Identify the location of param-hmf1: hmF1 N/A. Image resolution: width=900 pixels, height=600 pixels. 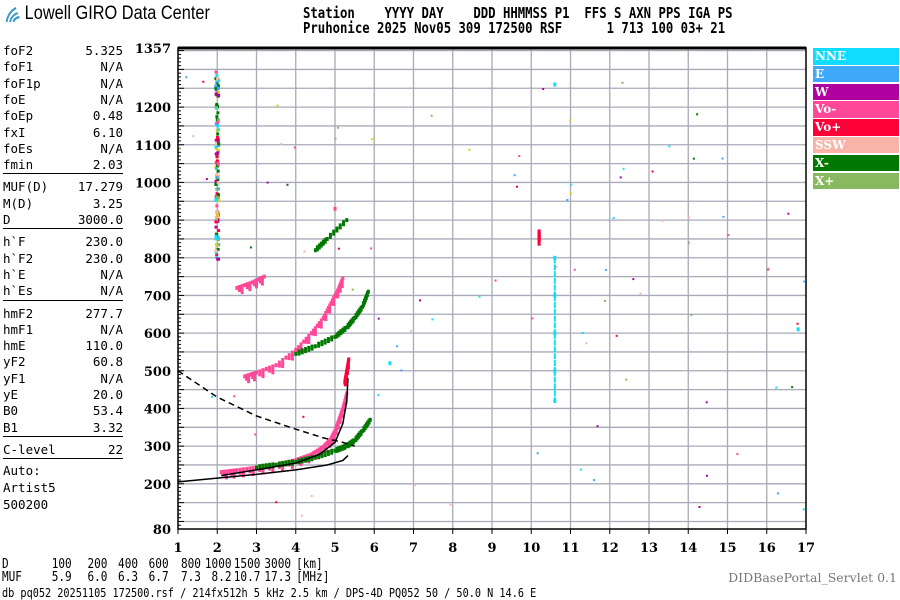
(63, 330).